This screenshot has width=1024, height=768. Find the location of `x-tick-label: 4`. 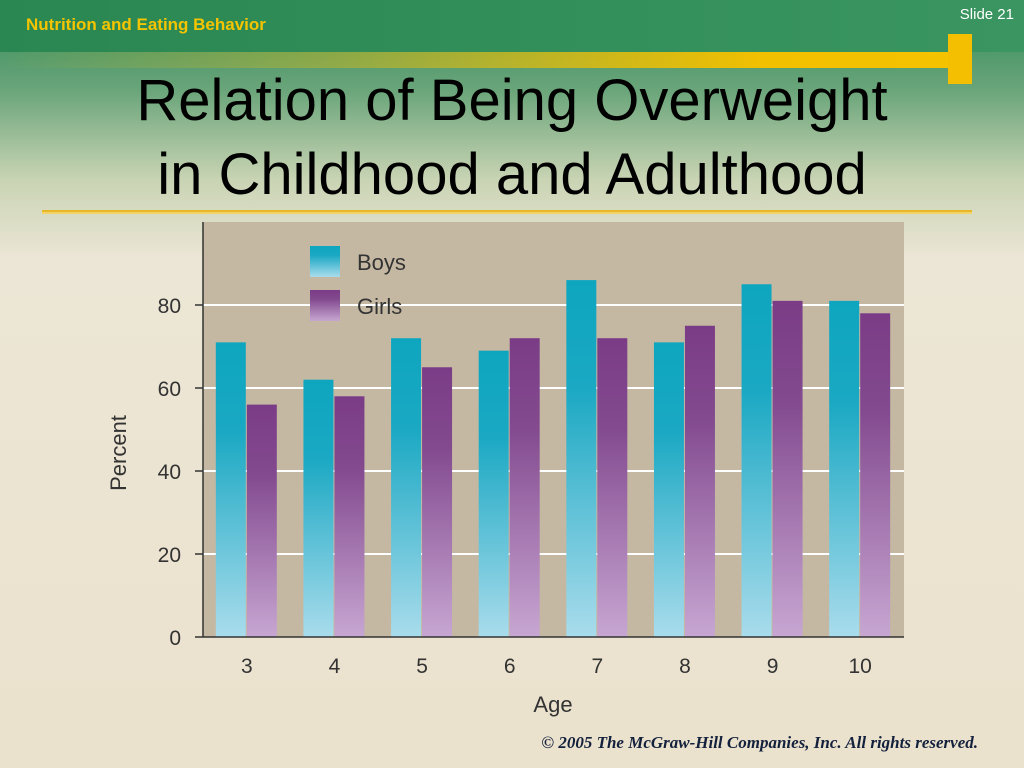

x-tick-label: 4 is located at coordinates (335, 666).